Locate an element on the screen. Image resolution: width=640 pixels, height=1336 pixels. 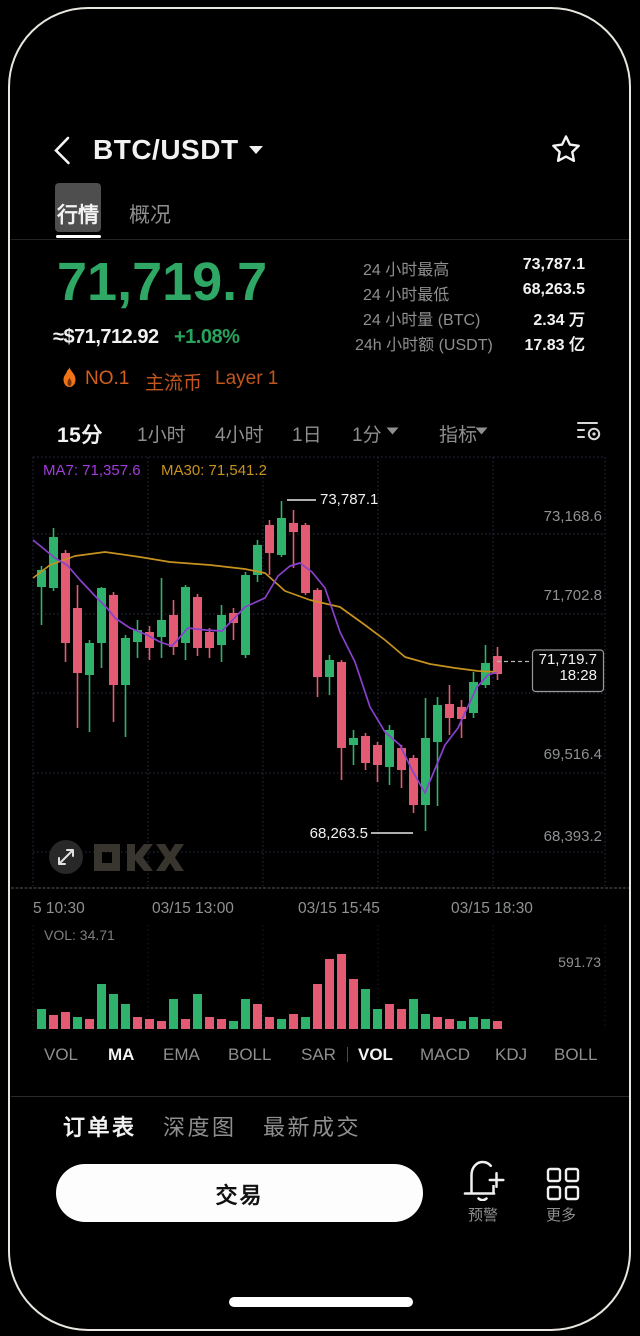
svg-text: MA30: 71,541.2 is located at coordinates (214, 470).